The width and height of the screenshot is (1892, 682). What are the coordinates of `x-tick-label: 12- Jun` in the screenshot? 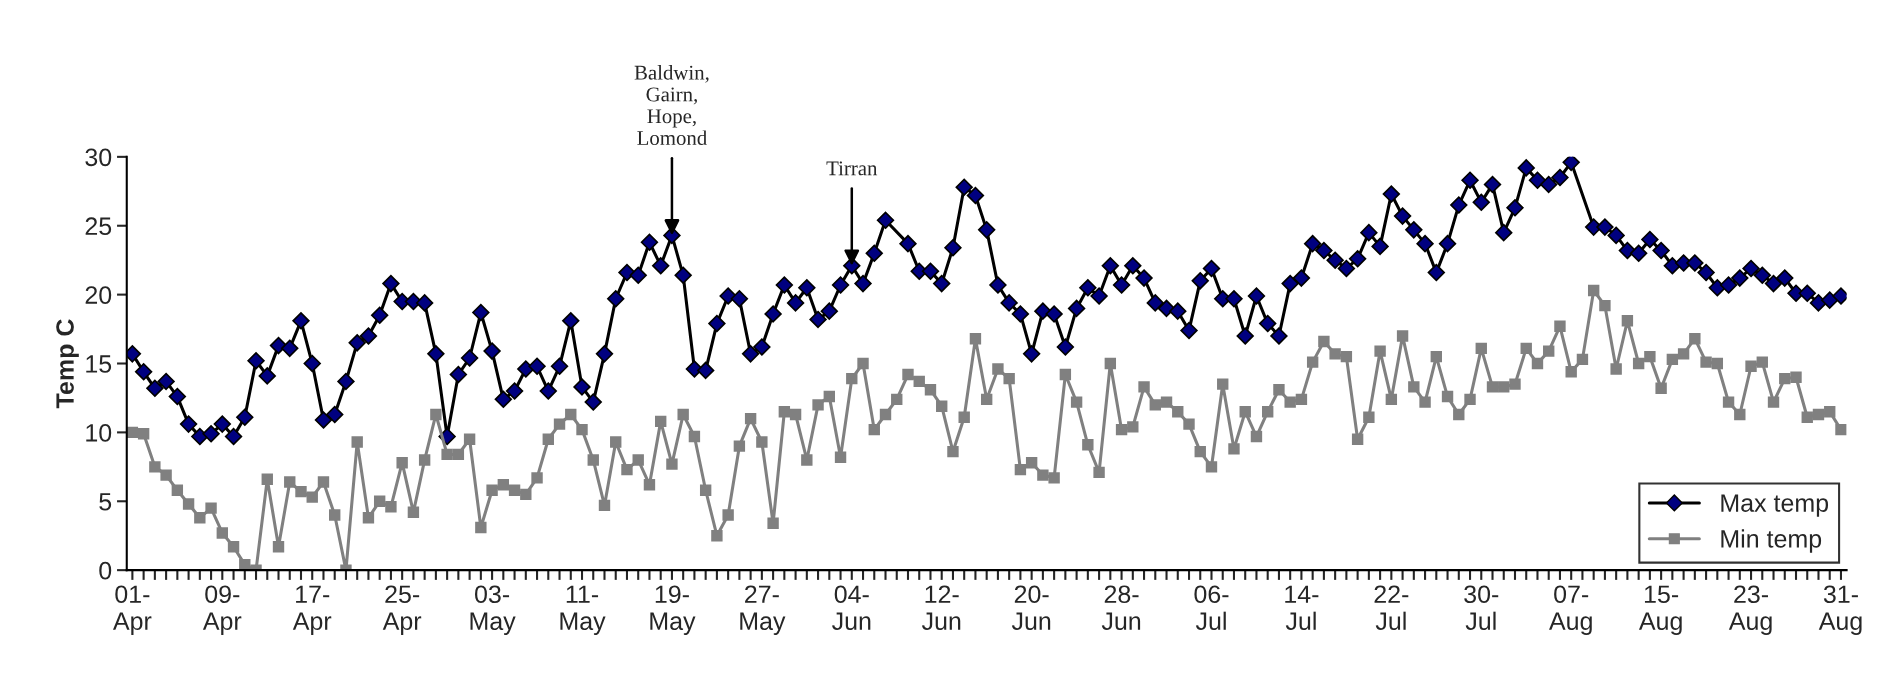 It's located at (941, 608).